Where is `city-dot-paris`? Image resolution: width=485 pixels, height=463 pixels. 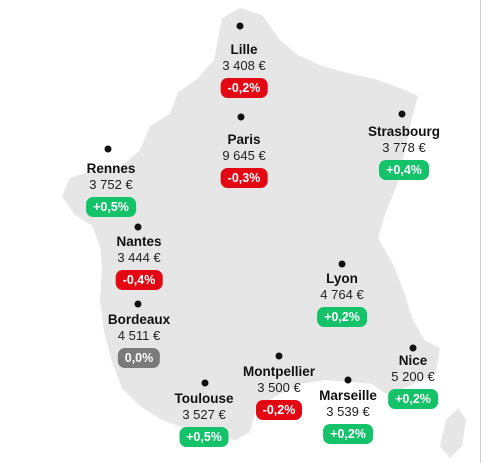
city-dot-paris is located at coordinates (241, 117).